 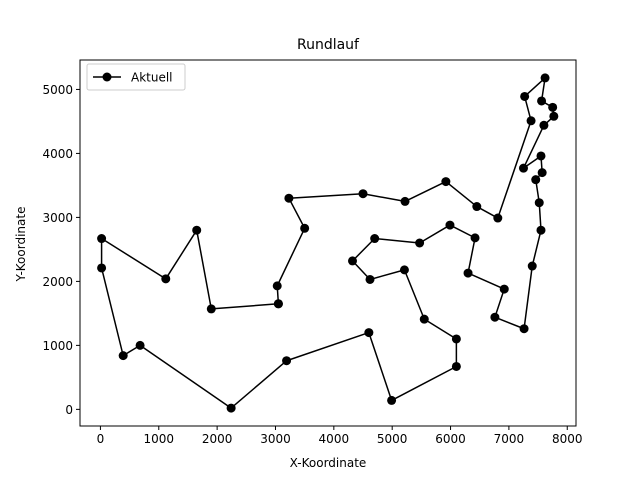 What do you see at coordinates (392, 439) in the screenshot?
I see `x-tick-label: 5000` at bounding box center [392, 439].